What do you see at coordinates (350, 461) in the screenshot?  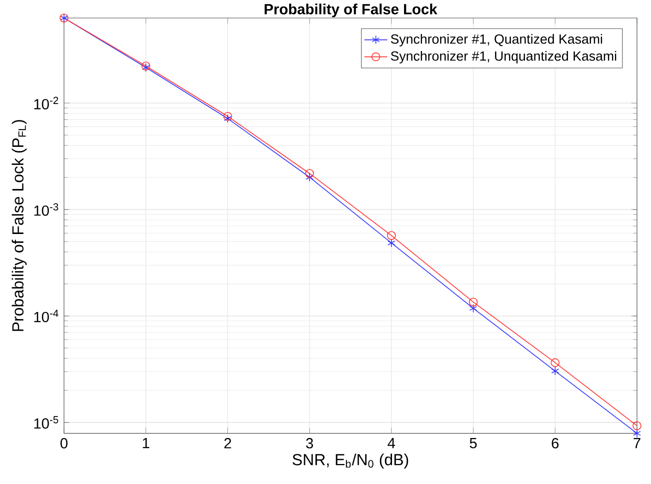 I see `x-axis-title: SNR, E$_{b}$/N$_{0}$ (dB)` at bounding box center [350, 461].